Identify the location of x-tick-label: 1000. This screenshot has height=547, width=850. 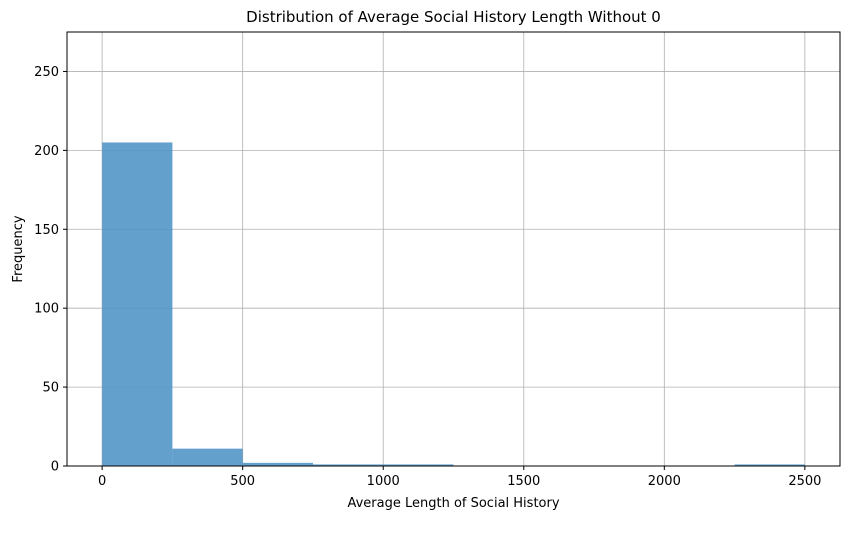
(383, 481).